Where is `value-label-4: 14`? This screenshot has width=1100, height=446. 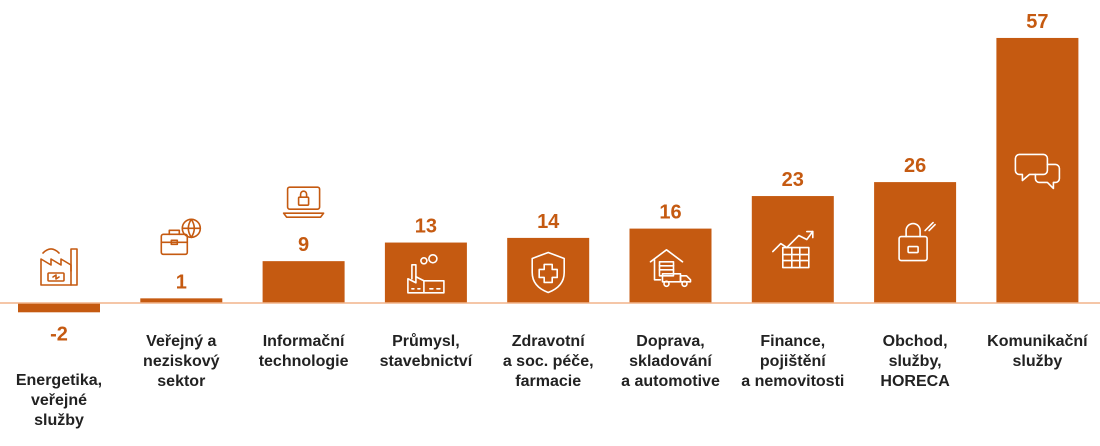
value-label-4: 14 is located at coordinates (548, 222).